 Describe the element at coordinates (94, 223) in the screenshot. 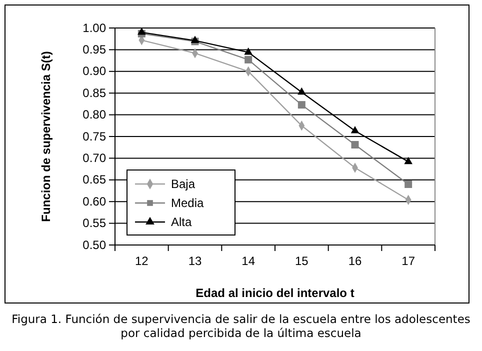

I see `y-tick-label: 0.55` at that location.